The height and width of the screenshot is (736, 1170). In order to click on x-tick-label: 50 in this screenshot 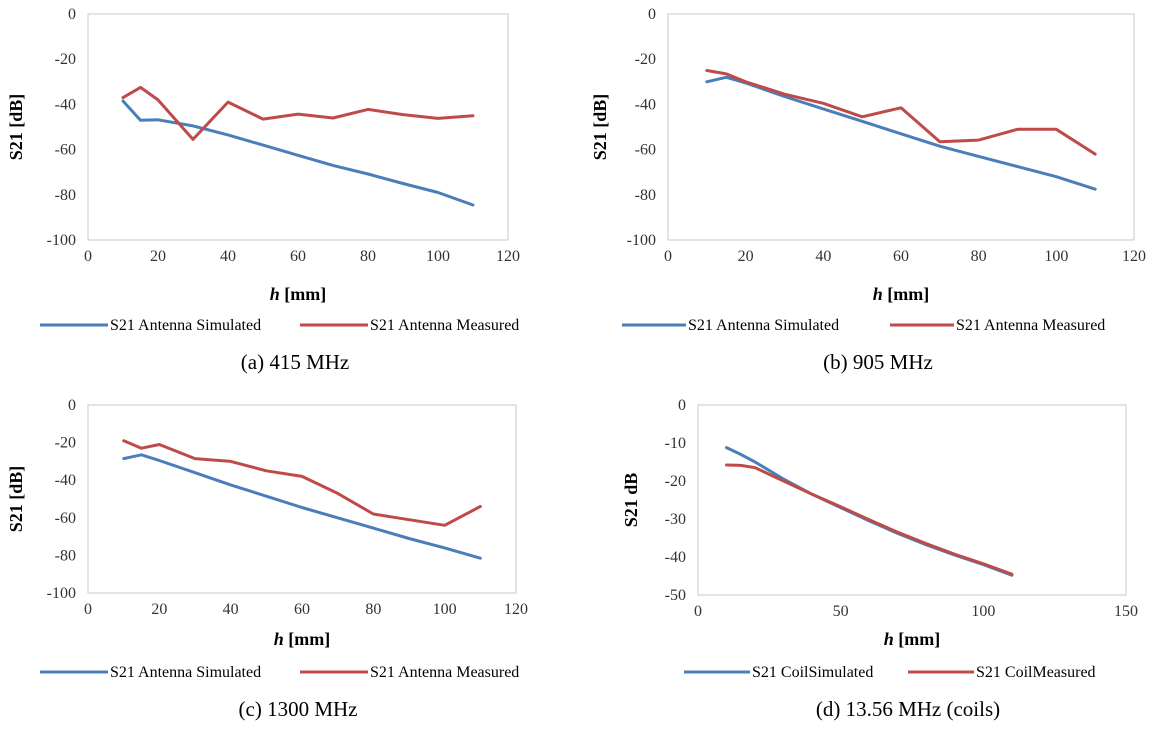, I will do `click(841, 611)`.